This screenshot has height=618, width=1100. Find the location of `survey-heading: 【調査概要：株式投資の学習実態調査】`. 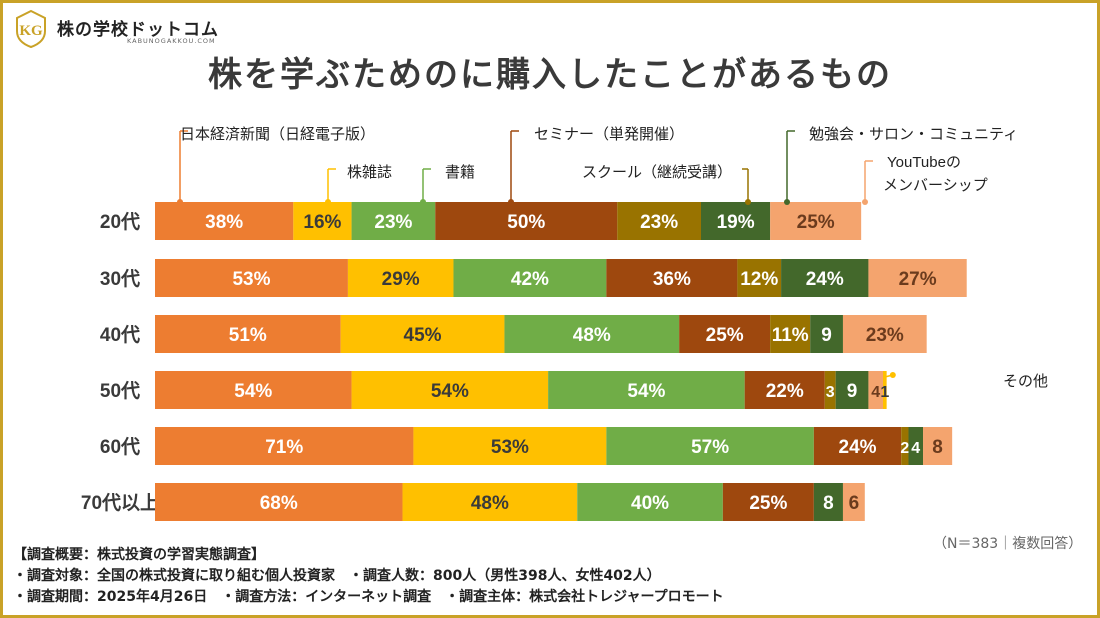

survey-heading: 【調査概要：株式投資の学習実態調査】 is located at coordinates (139, 555).